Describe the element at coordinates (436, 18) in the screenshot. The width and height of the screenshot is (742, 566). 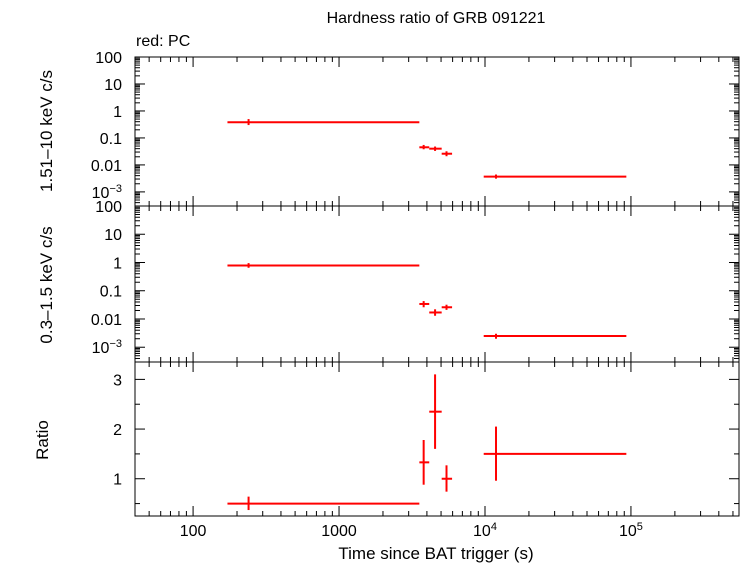
I see `chart-title: Hardness ratio of GRB 091221` at that location.